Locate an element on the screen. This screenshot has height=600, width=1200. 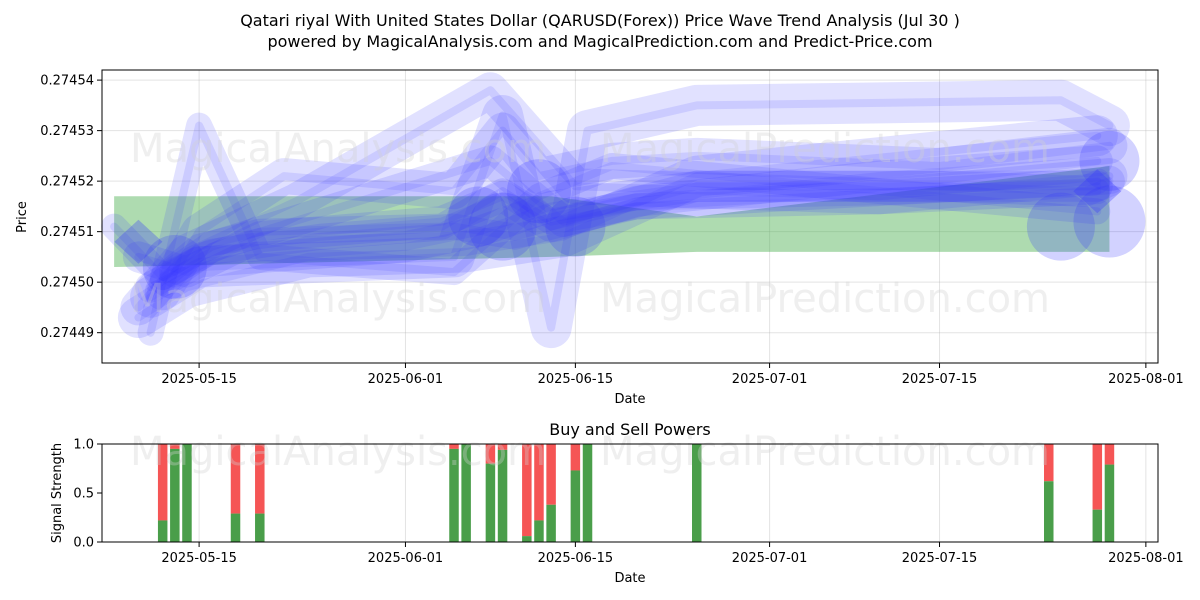
watermark-prediction-top1: MagicalPrediction.com is located at coordinates (825, 149).